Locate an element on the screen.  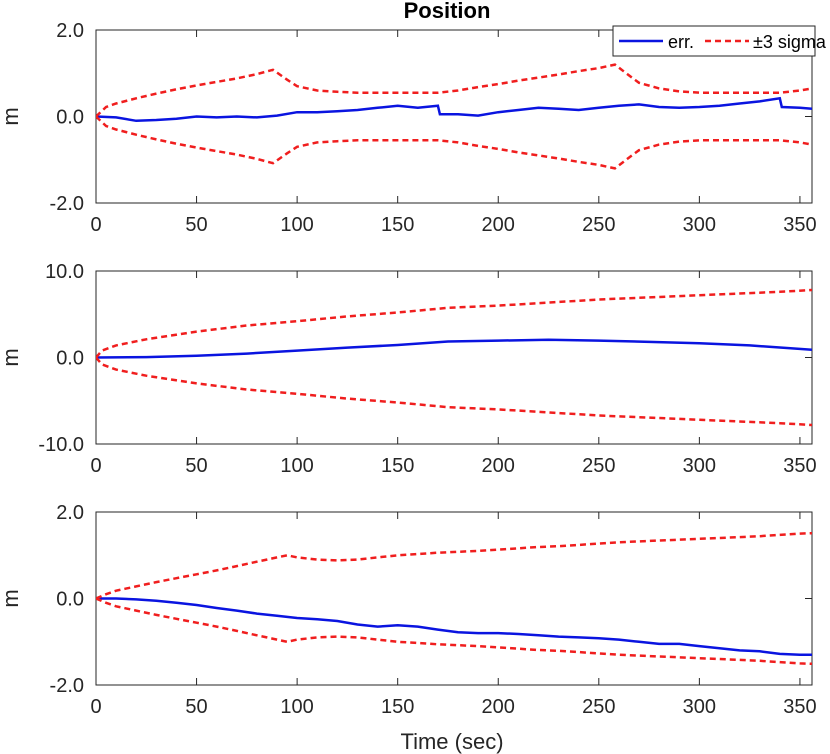
y-tick-label: 10.0 is located at coordinates (64, 272).